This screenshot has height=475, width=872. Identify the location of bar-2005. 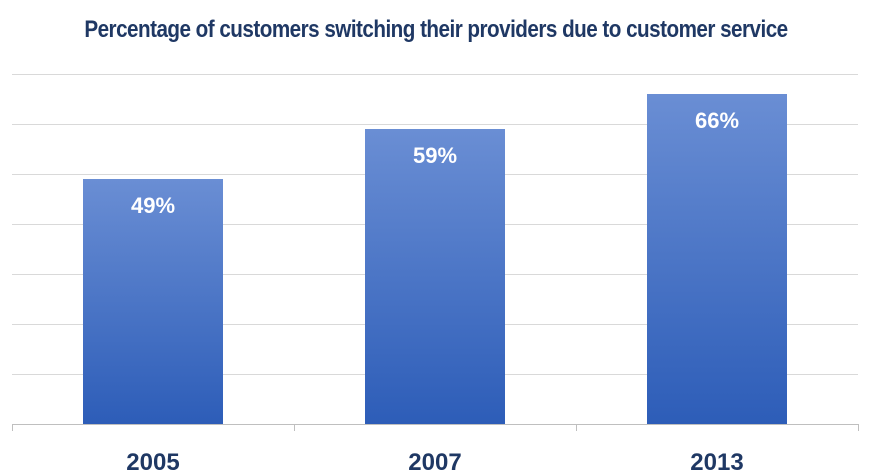
(153, 301).